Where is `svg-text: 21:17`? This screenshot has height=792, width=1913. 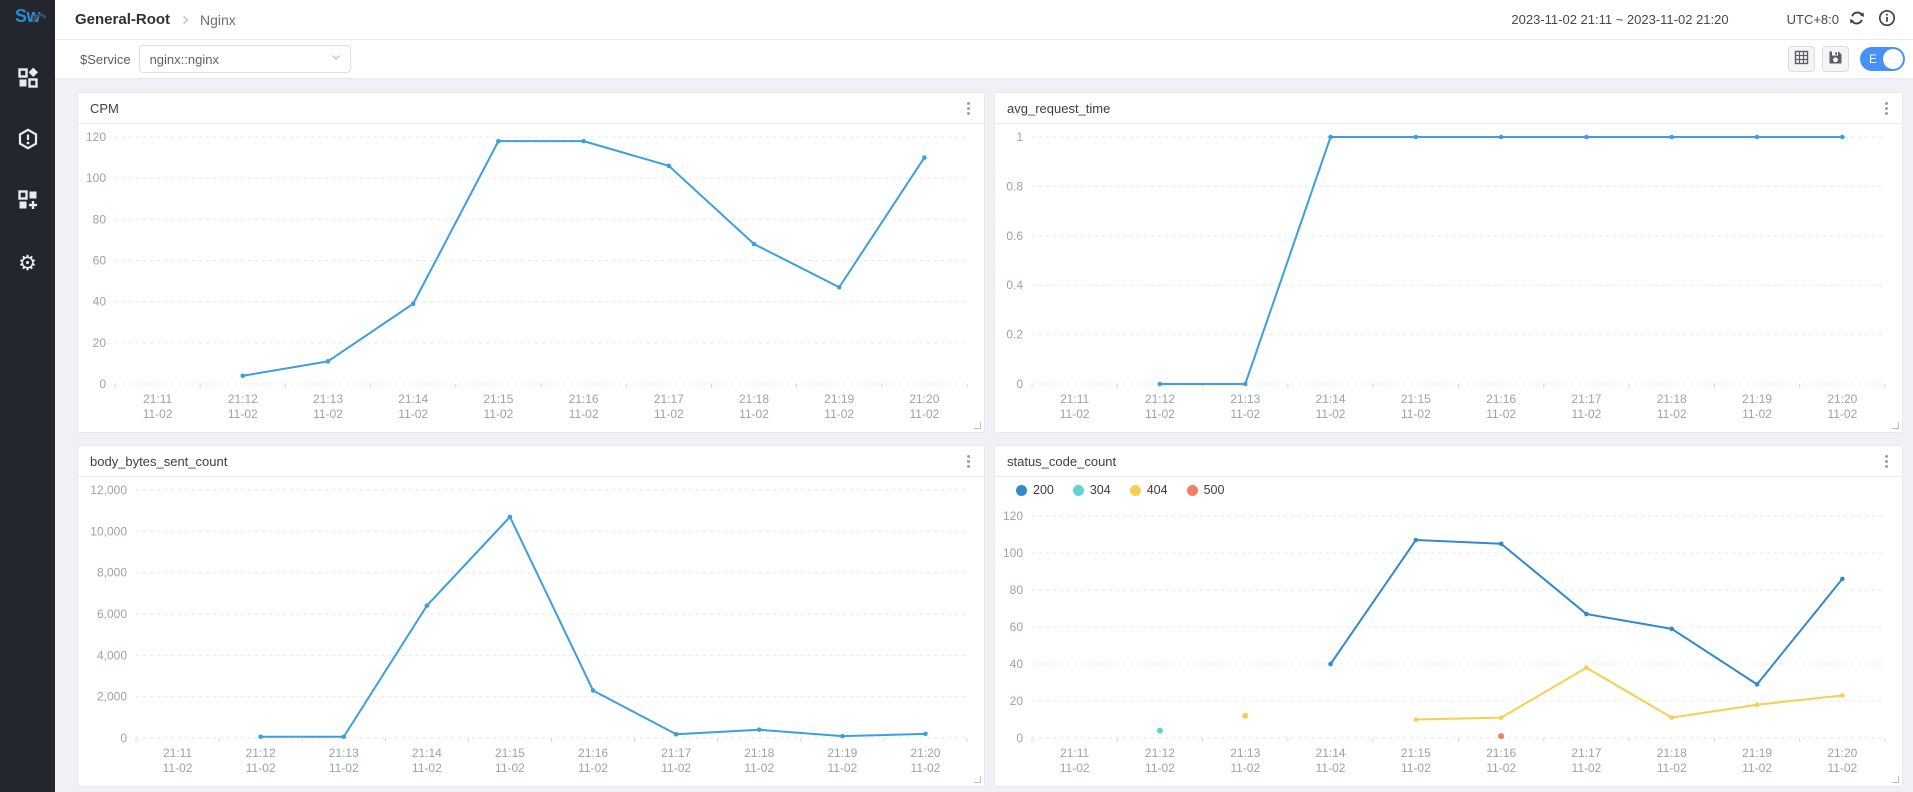
svg-text: 21:17 is located at coordinates (1586, 753).